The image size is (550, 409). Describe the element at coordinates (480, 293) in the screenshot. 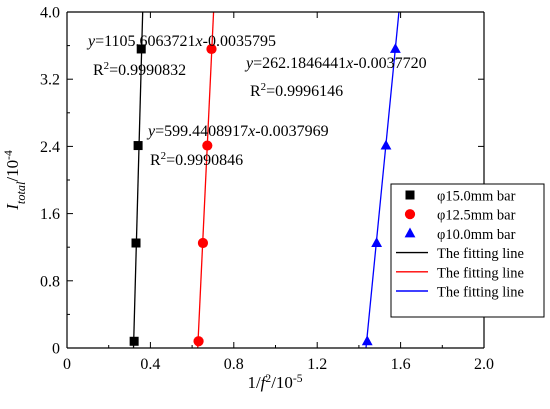

I see `legend-fit-label-3: The fitting line` at that location.